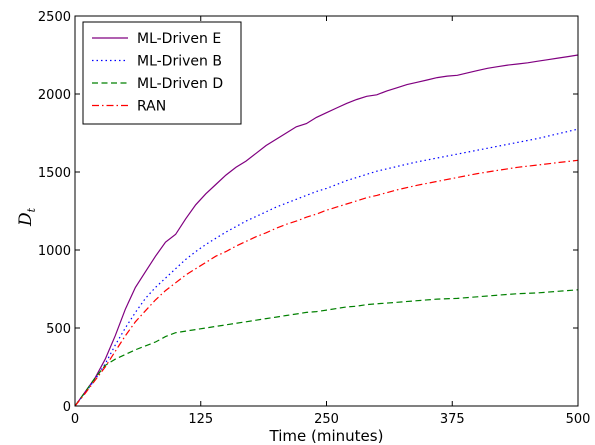 This screenshot has width=595, height=445. What do you see at coordinates (180, 84) in the screenshot?
I see `legend-label-2: ML-Driven D` at bounding box center [180, 84].